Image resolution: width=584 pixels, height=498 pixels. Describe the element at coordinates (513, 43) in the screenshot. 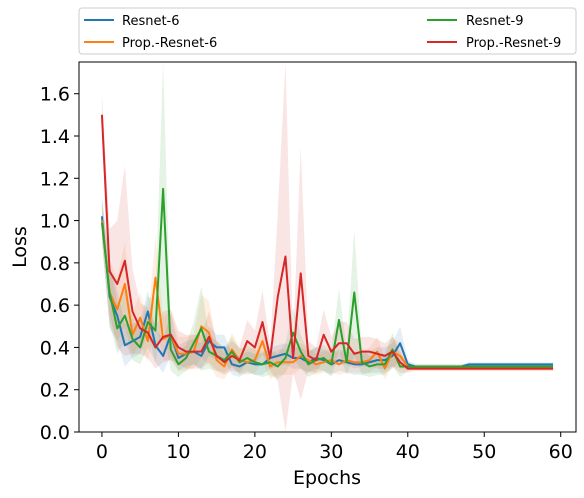

I see `legend-label-prop-resnet-9: Prop.-Resnet-9` at that location.